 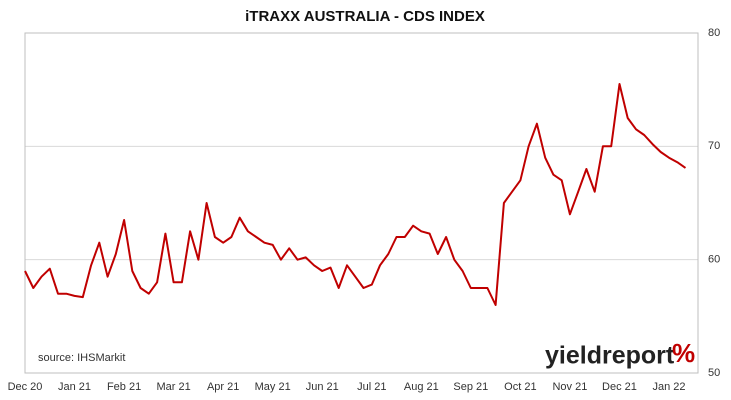 I want to click on x-tick-label: May 21, so click(x=273, y=387).